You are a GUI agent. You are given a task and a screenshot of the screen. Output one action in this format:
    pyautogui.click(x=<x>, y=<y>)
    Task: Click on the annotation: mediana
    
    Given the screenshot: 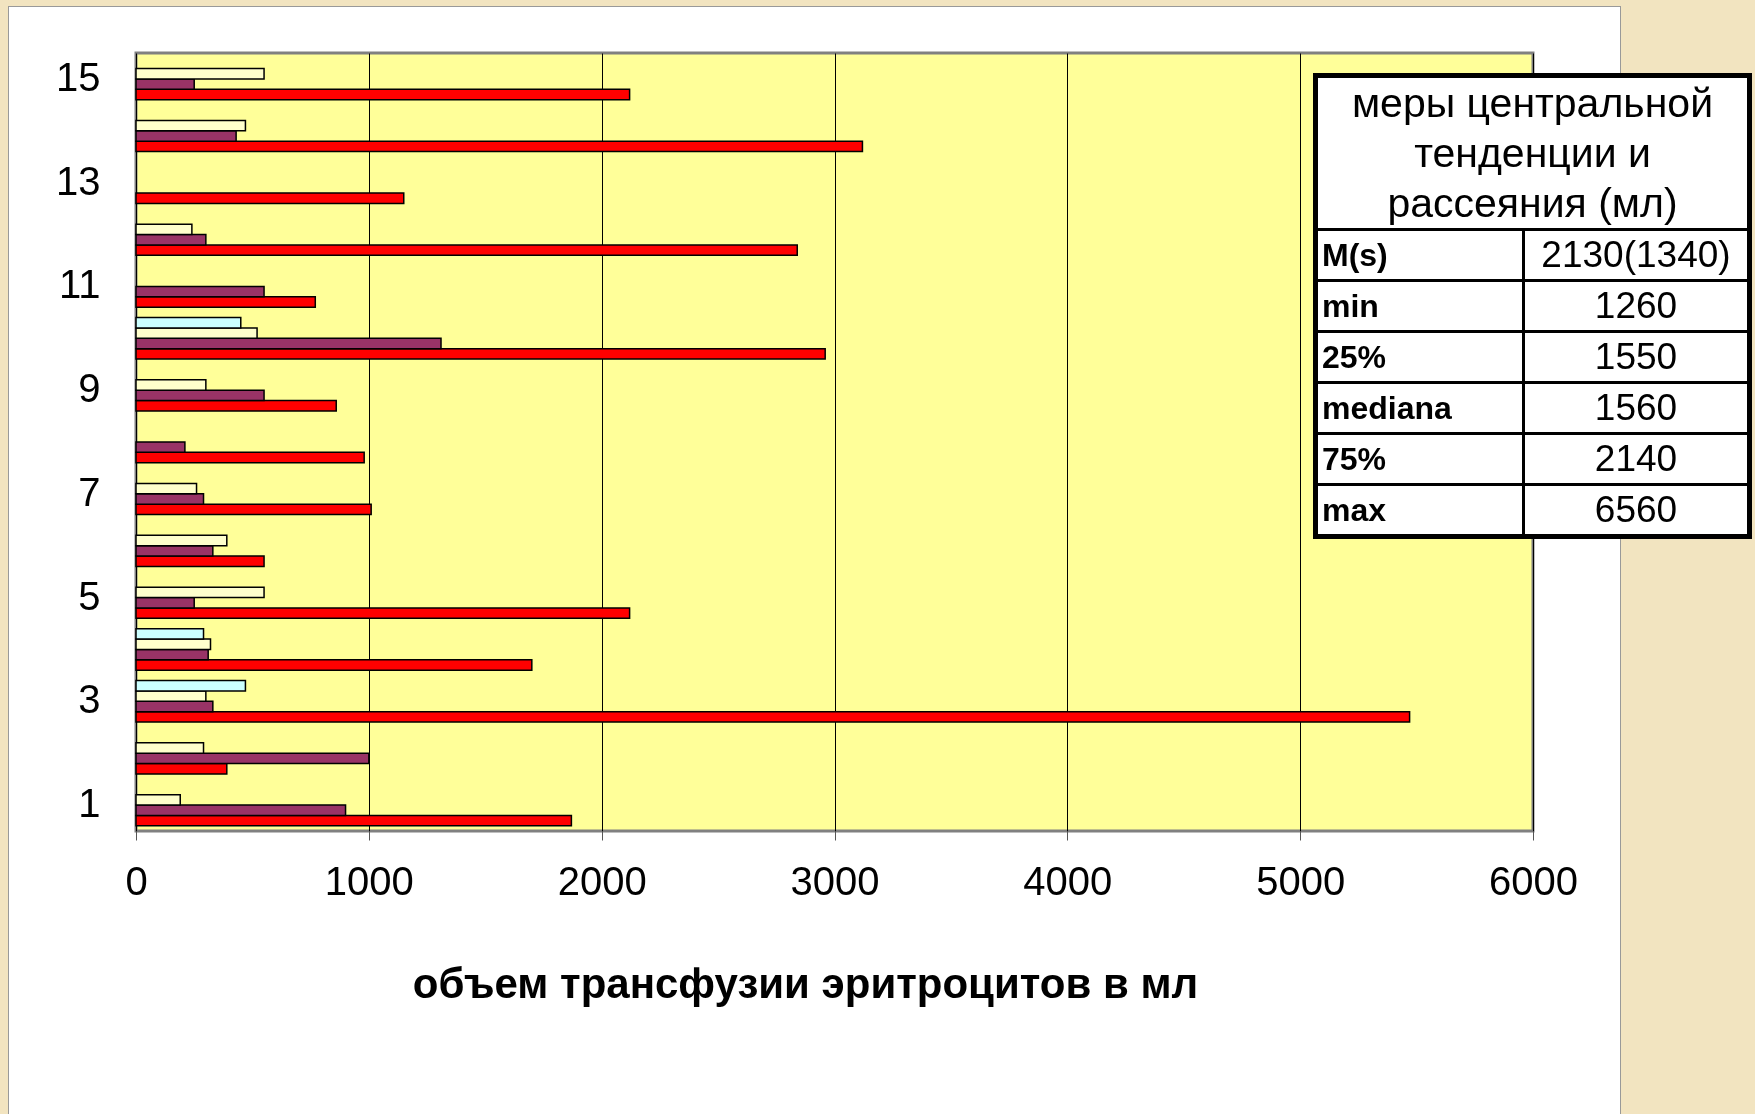 What is the action you would take?
    pyautogui.click(x=1419, y=408)
    